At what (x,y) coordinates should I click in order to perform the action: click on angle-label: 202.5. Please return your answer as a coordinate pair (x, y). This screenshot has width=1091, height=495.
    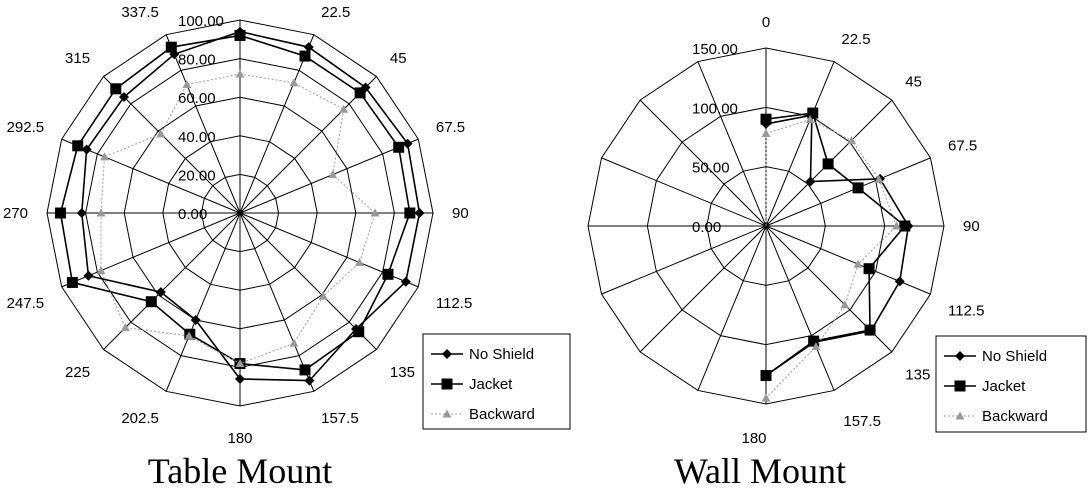
    Looking at the image, I should click on (140, 418).